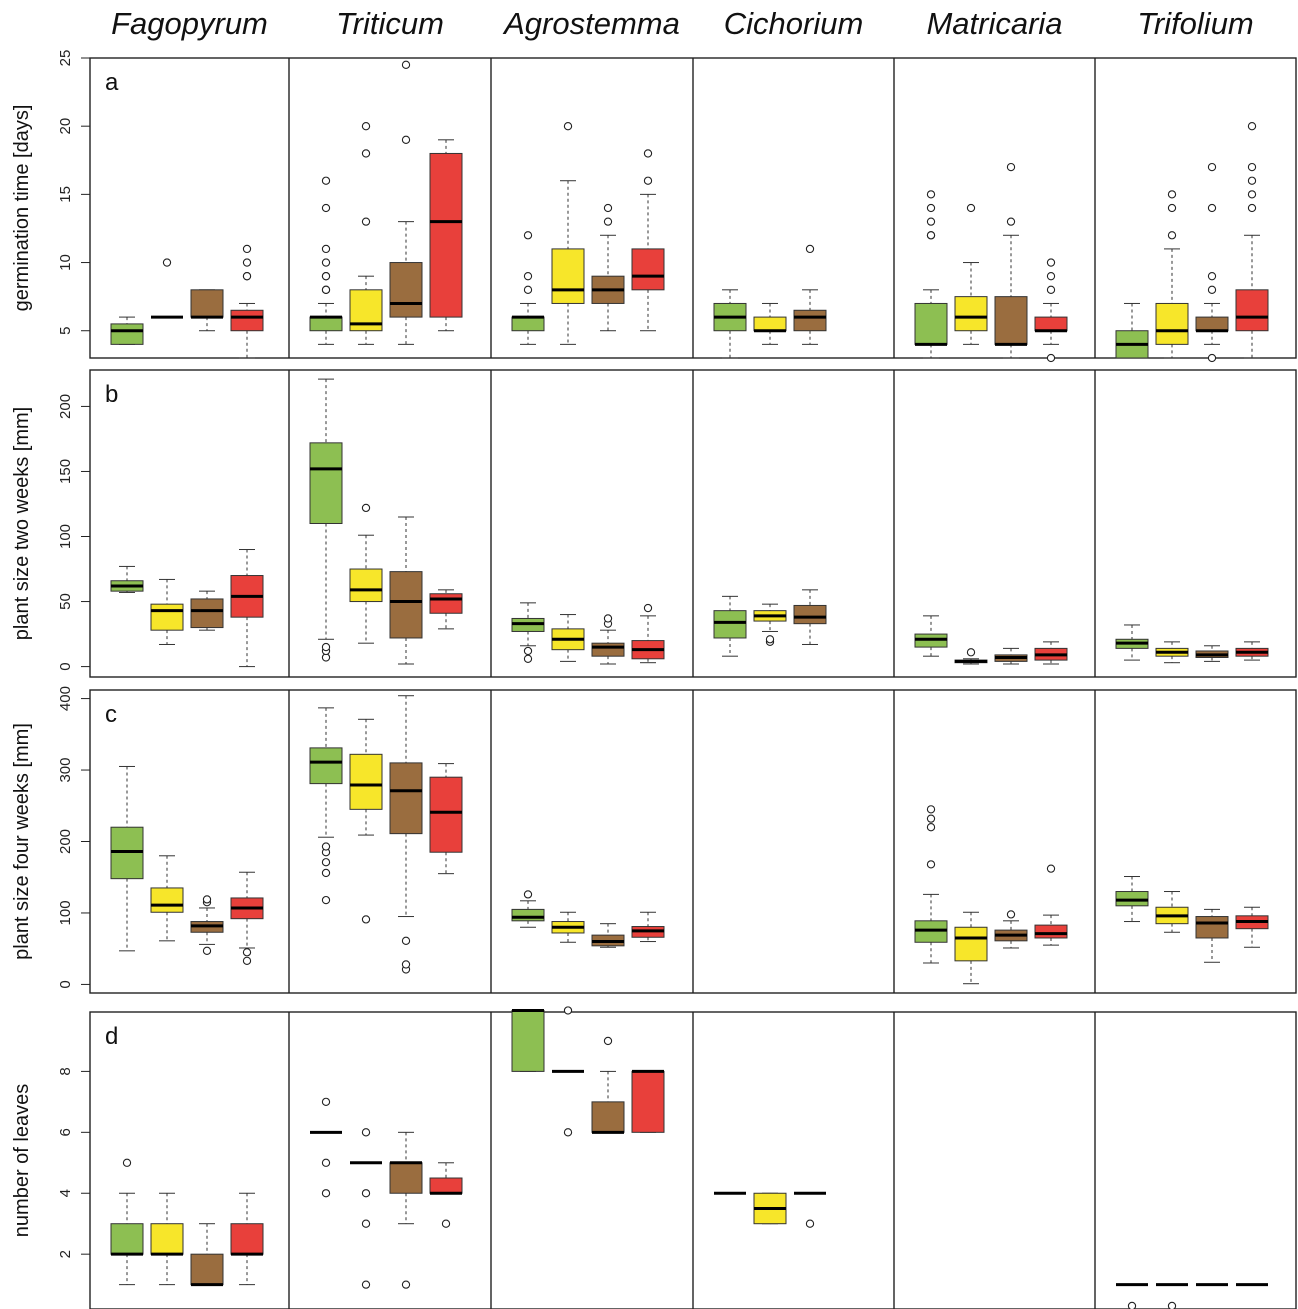 This screenshot has width=1298, height=1309. I want to click on y-tick-label: 150, so click(65, 471).